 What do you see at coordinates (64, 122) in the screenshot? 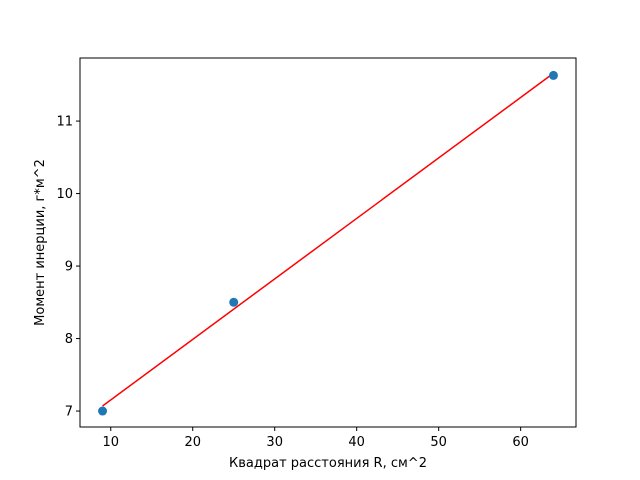
I see `y-tick-label: 11` at bounding box center [64, 122].